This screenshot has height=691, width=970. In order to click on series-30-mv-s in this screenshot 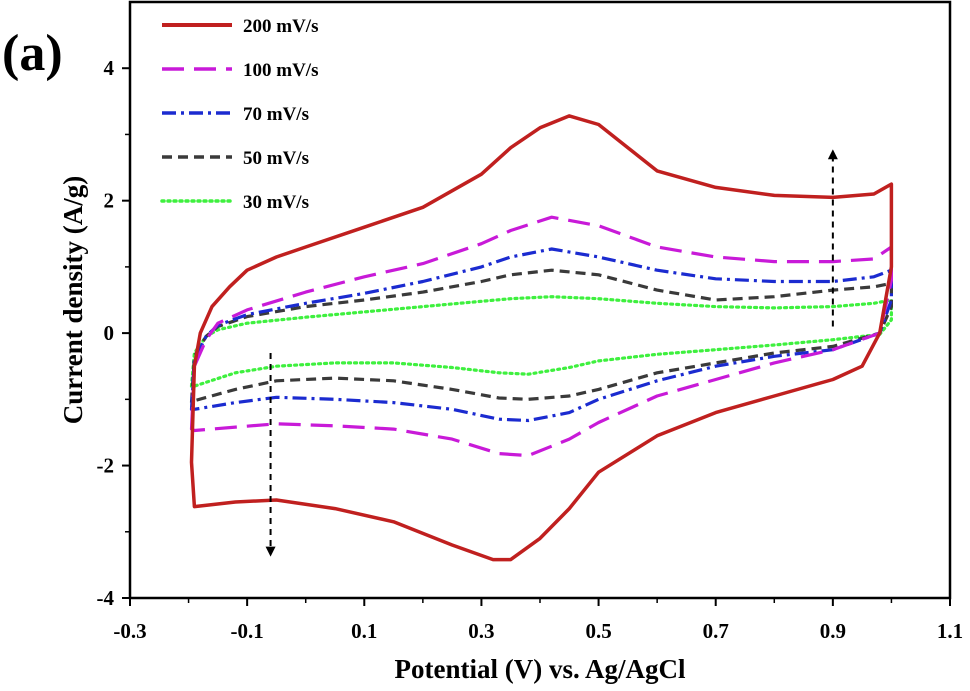, I will do `click(541, 341)`.